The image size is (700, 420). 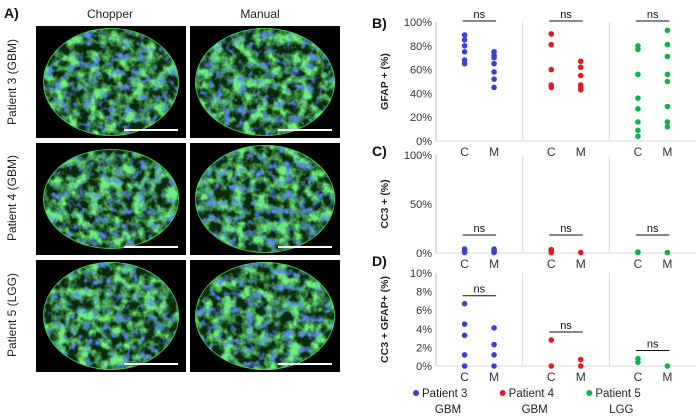 What do you see at coordinates (385, 203) in the screenshot?
I see `y-axis-label: CC3 + (%)` at bounding box center [385, 203].